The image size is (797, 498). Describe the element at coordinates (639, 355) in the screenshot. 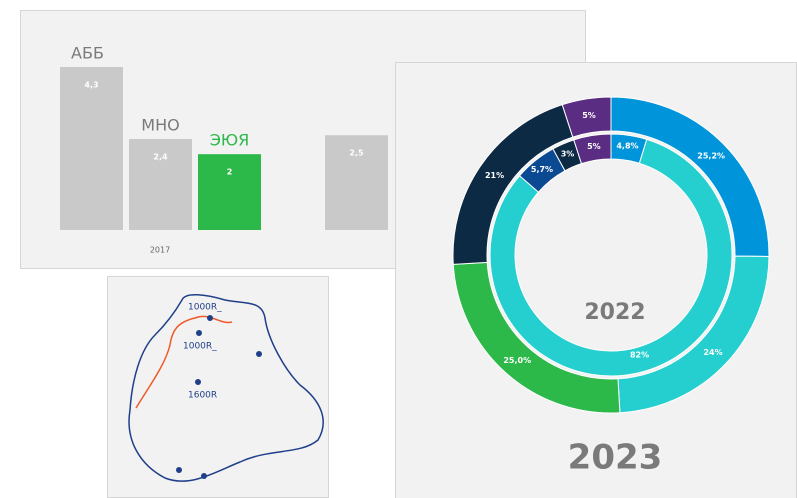

I see `segment-label: 82%` at that location.